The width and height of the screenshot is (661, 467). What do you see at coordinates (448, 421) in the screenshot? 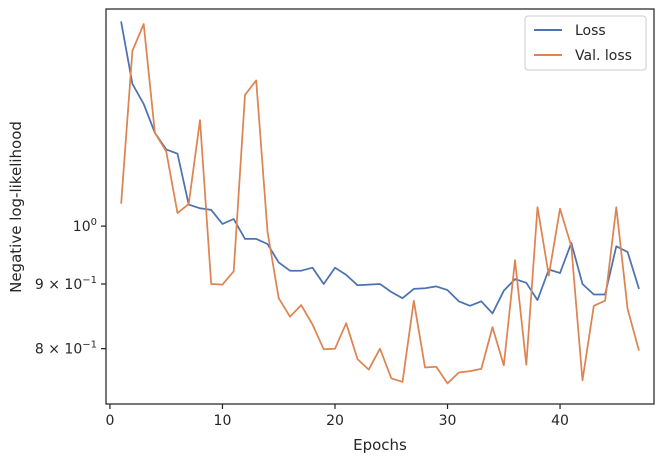
I see `x-tick-label: 30` at bounding box center [448, 421].